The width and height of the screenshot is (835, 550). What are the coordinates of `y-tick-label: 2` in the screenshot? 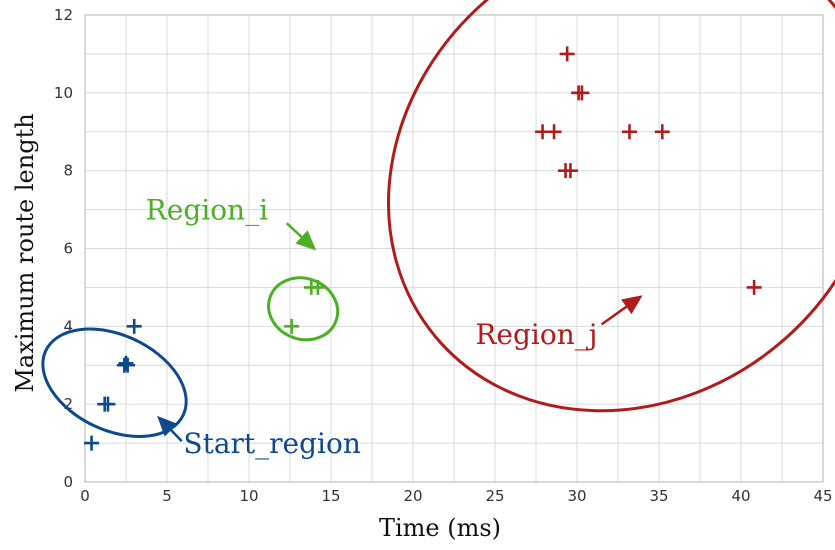 It's located at (68, 404).